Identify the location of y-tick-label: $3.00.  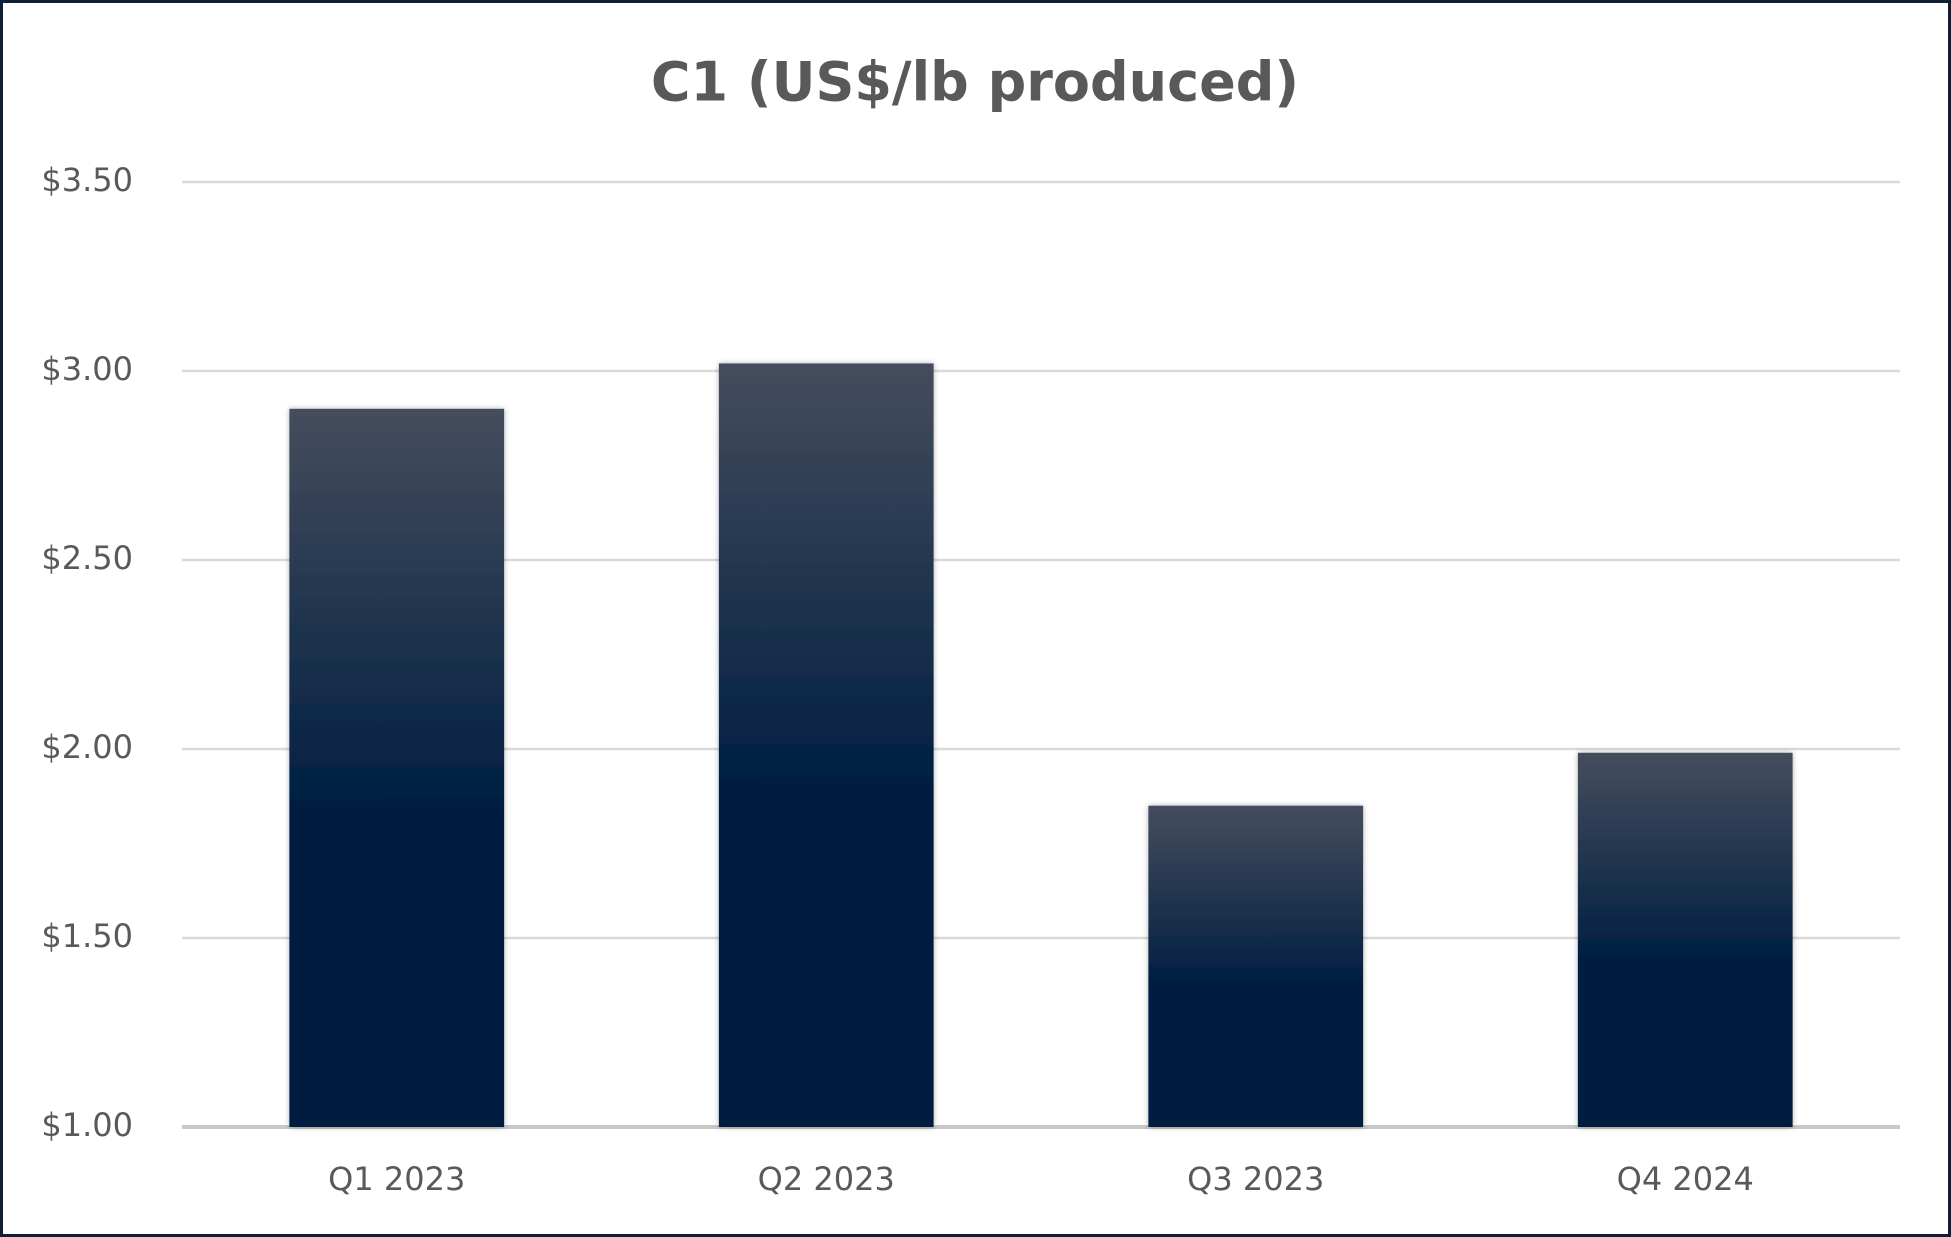
(87, 369).